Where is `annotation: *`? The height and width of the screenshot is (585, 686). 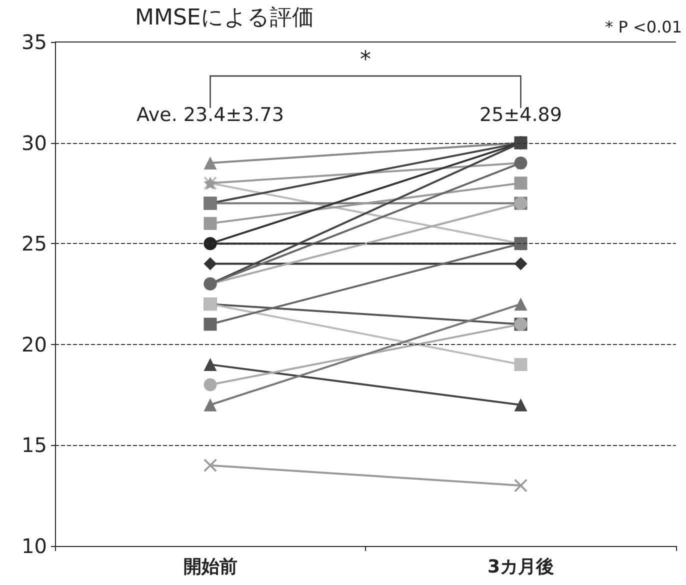
annotation: * is located at coordinates (365, 60).